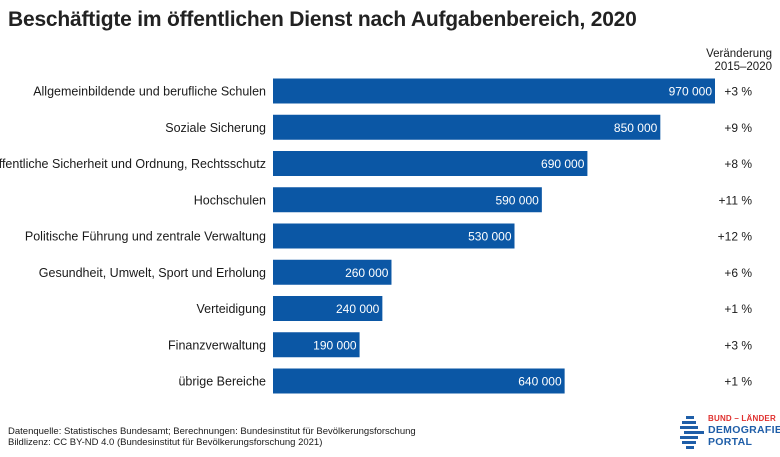  Describe the element at coordinates (738, 128) in the screenshot. I see `change-label: +9 %` at that location.